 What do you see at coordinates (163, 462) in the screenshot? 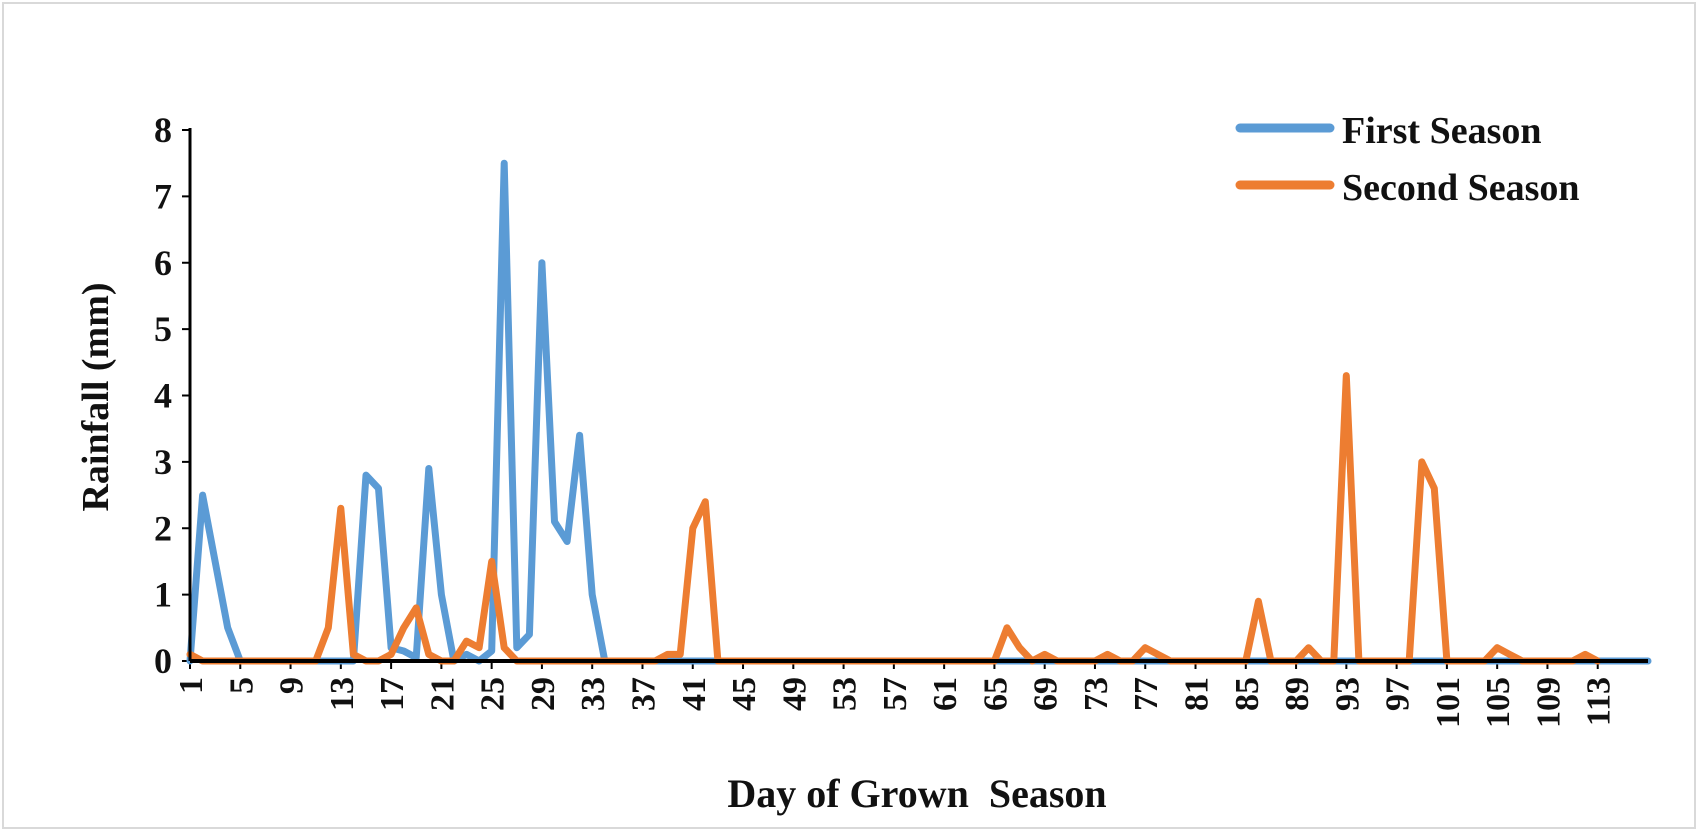
I see `y-tick-label: 3` at bounding box center [163, 462].